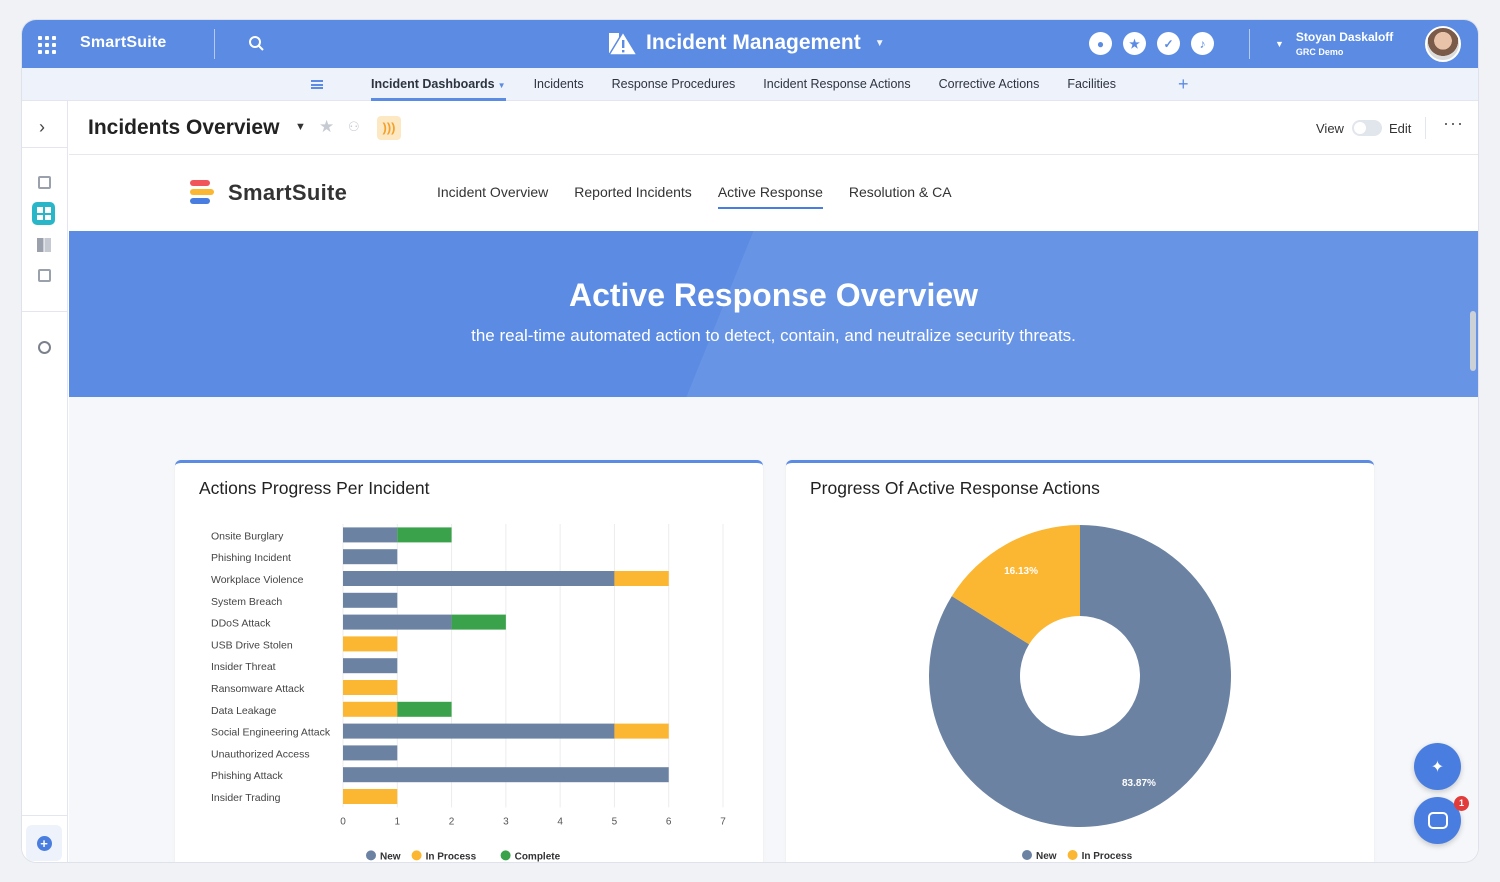 The image size is (1500, 882). I want to click on ai-assistant-button: ✦, so click(1437, 766).